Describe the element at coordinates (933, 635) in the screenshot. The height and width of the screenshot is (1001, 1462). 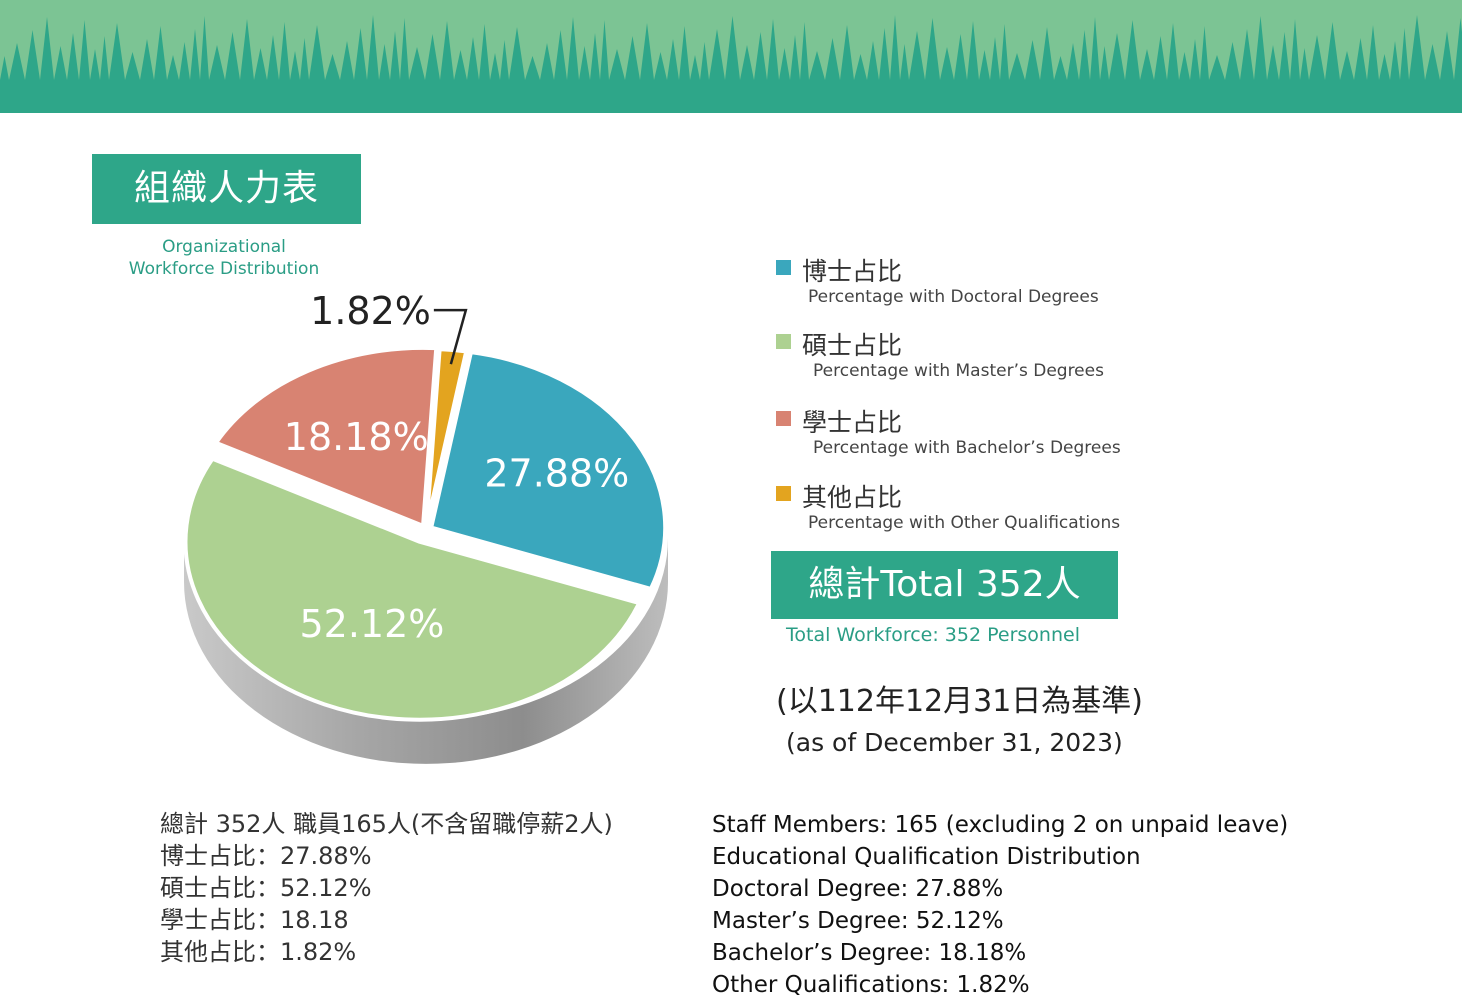
I see `total-caption: Total Workforce: 352 Personnel` at that location.